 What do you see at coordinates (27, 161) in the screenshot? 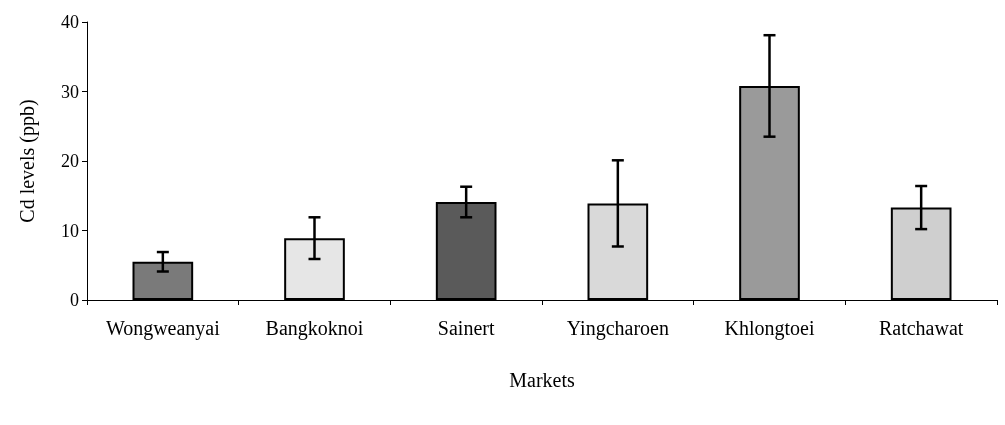
I see `y-axis-title: Cd levels (ppb)` at bounding box center [27, 161].